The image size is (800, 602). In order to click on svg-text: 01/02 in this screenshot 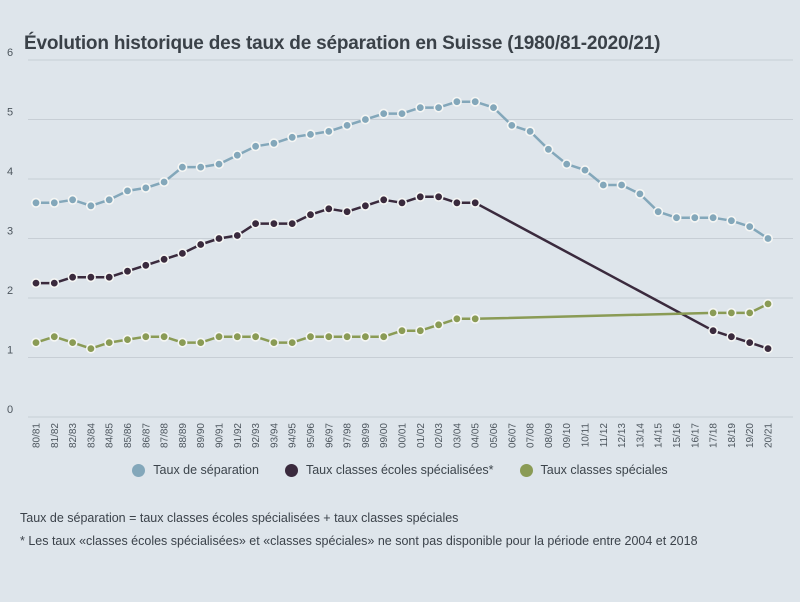, I will do `click(421, 435)`.